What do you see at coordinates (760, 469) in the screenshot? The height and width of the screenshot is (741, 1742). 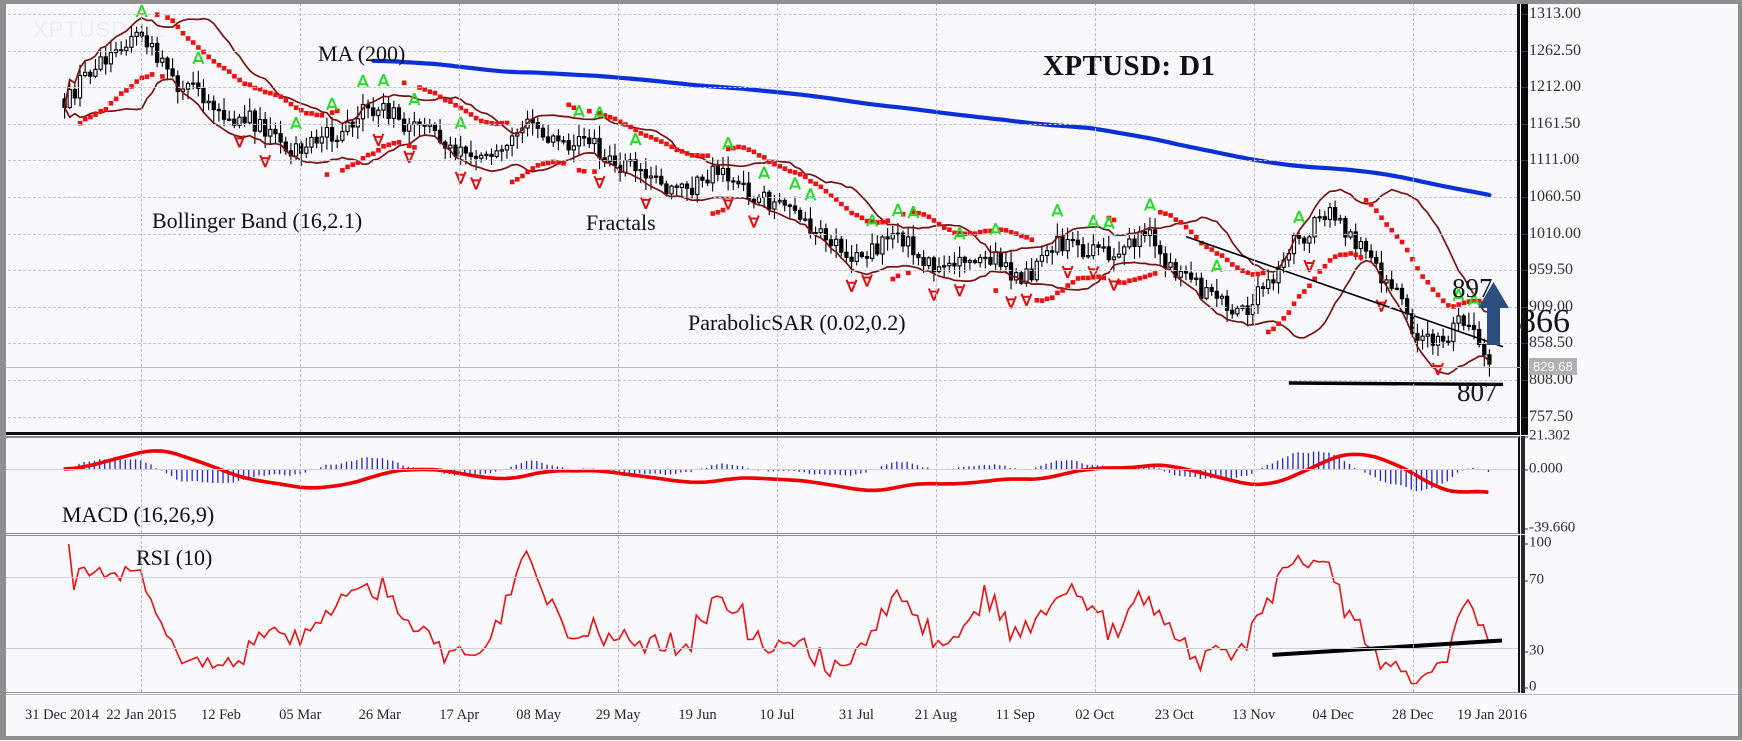 I see `macd-zero-line` at bounding box center [760, 469].